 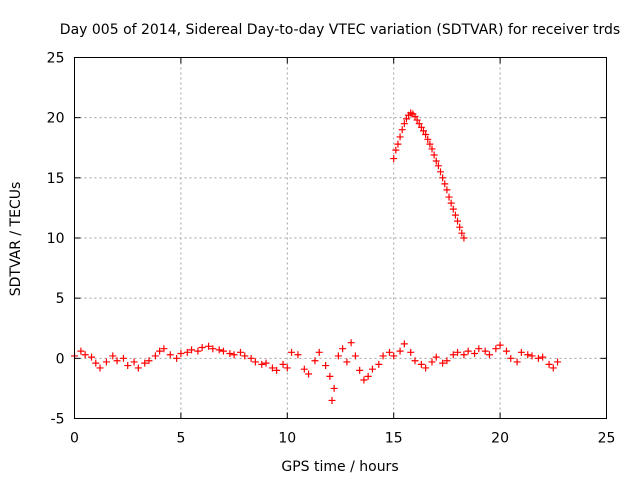 What do you see at coordinates (16, 239) in the screenshot?
I see `y-axis-label: SDTVAR / TECUs` at bounding box center [16, 239].